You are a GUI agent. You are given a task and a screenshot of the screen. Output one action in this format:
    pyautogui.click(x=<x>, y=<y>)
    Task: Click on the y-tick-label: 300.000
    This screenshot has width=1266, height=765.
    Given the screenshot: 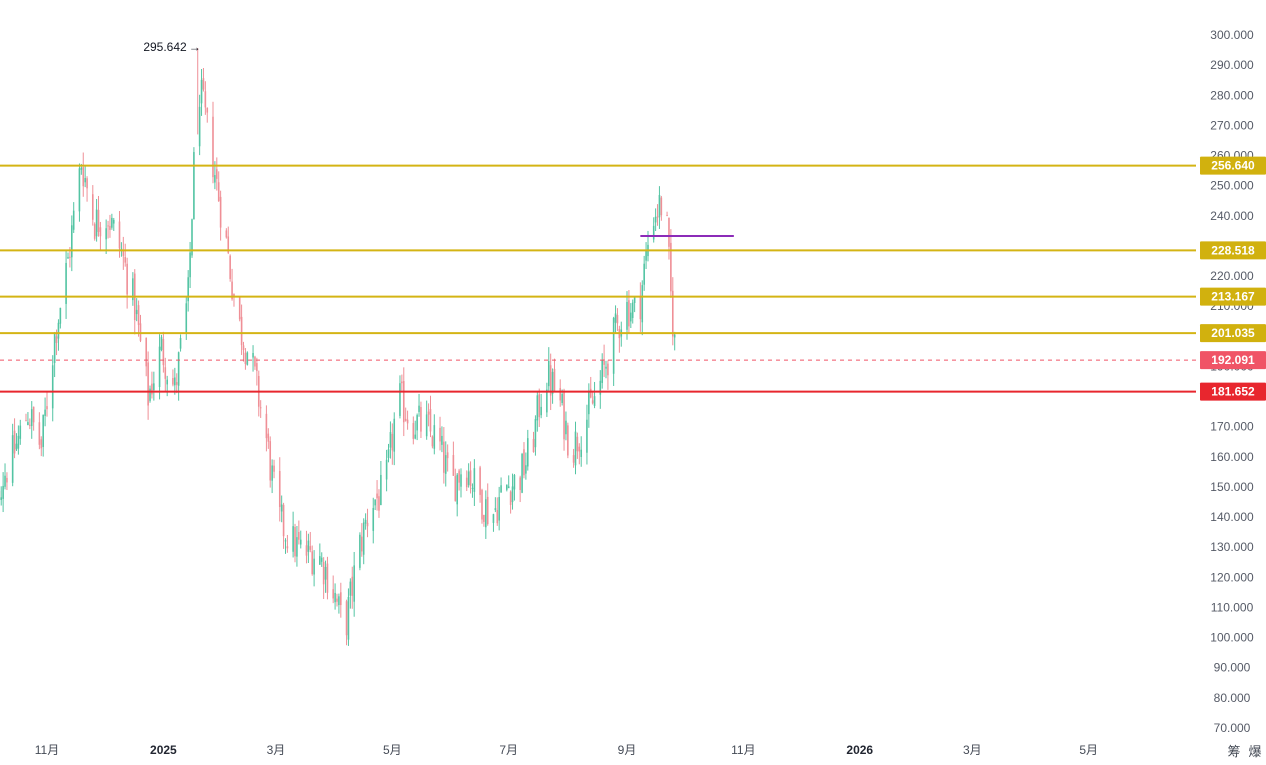 What is the action you would take?
    pyautogui.click(x=1232, y=35)
    